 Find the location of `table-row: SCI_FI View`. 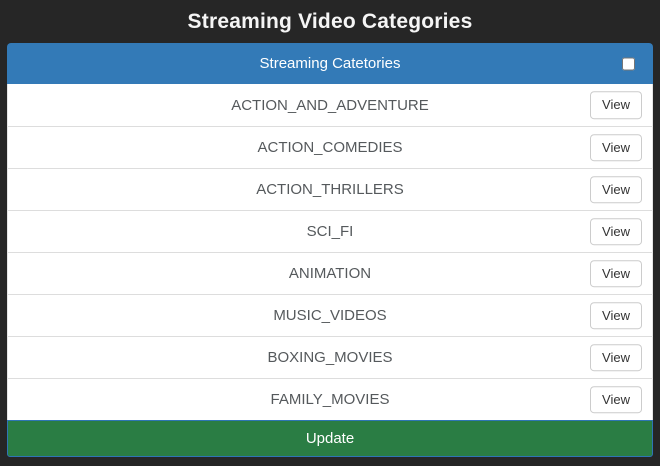

table-row: SCI_FI View is located at coordinates (330, 231).